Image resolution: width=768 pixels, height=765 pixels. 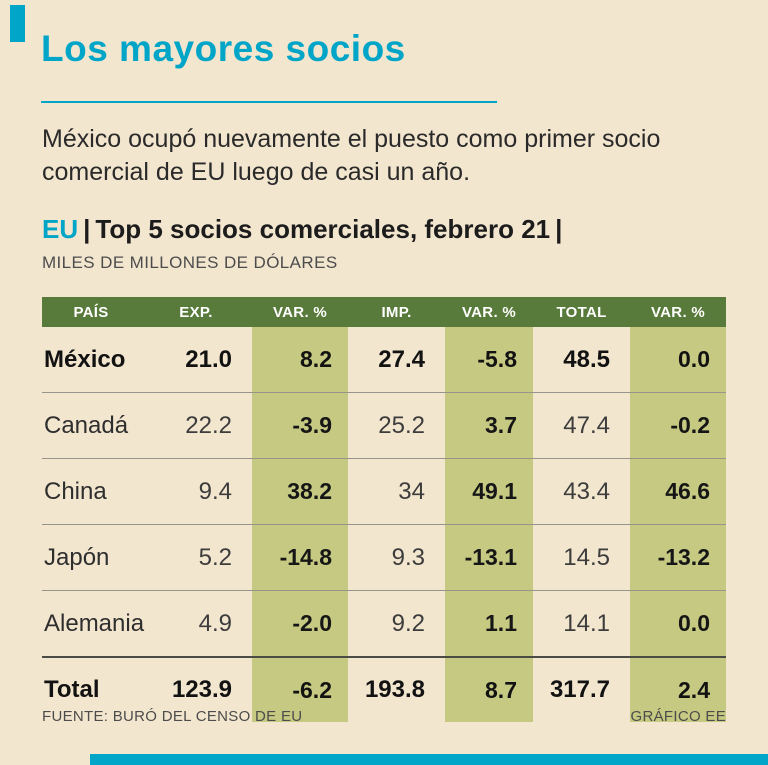 What do you see at coordinates (300, 492) in the screenshot?
I see `var-exp-value: 38.2` at bounding box center [300, 492].